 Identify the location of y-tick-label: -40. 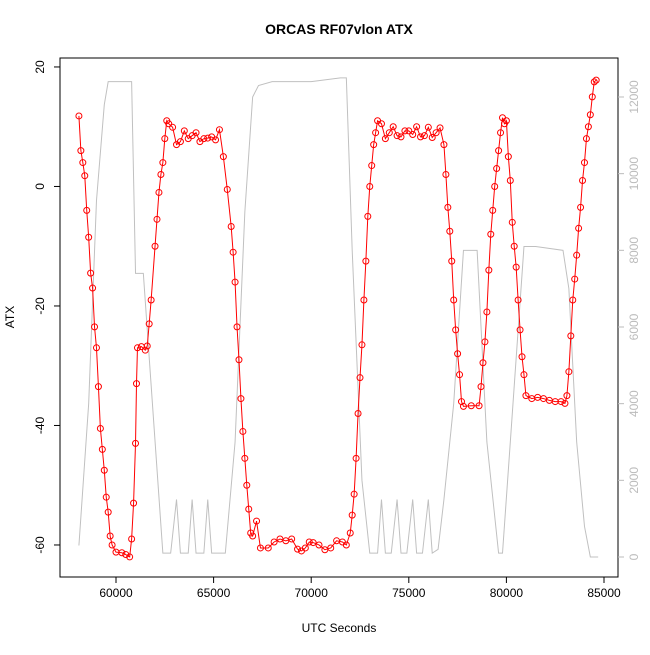
(40, 425).